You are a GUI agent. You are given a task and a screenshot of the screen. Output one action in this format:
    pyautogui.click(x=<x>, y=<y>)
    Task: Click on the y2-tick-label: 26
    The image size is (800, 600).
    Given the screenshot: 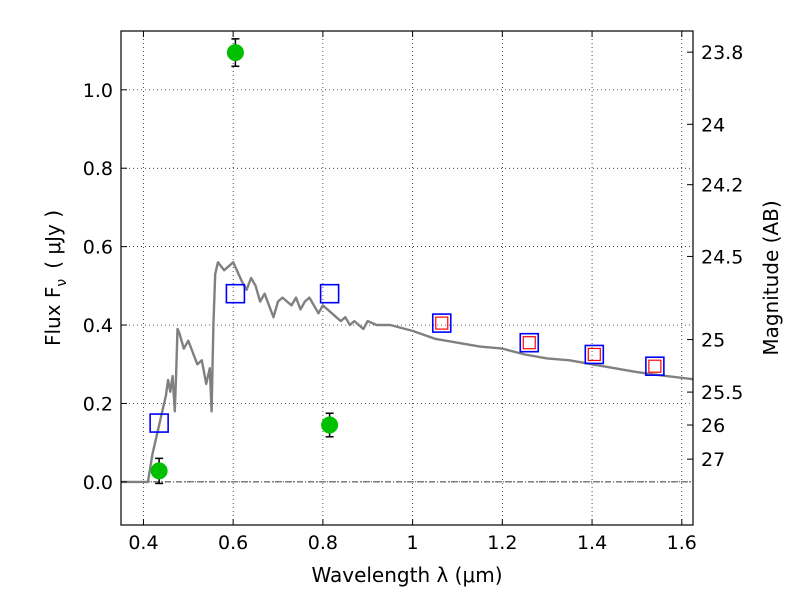 What is the action you would take?
    pyautogui.click(x=713, y=426)
    